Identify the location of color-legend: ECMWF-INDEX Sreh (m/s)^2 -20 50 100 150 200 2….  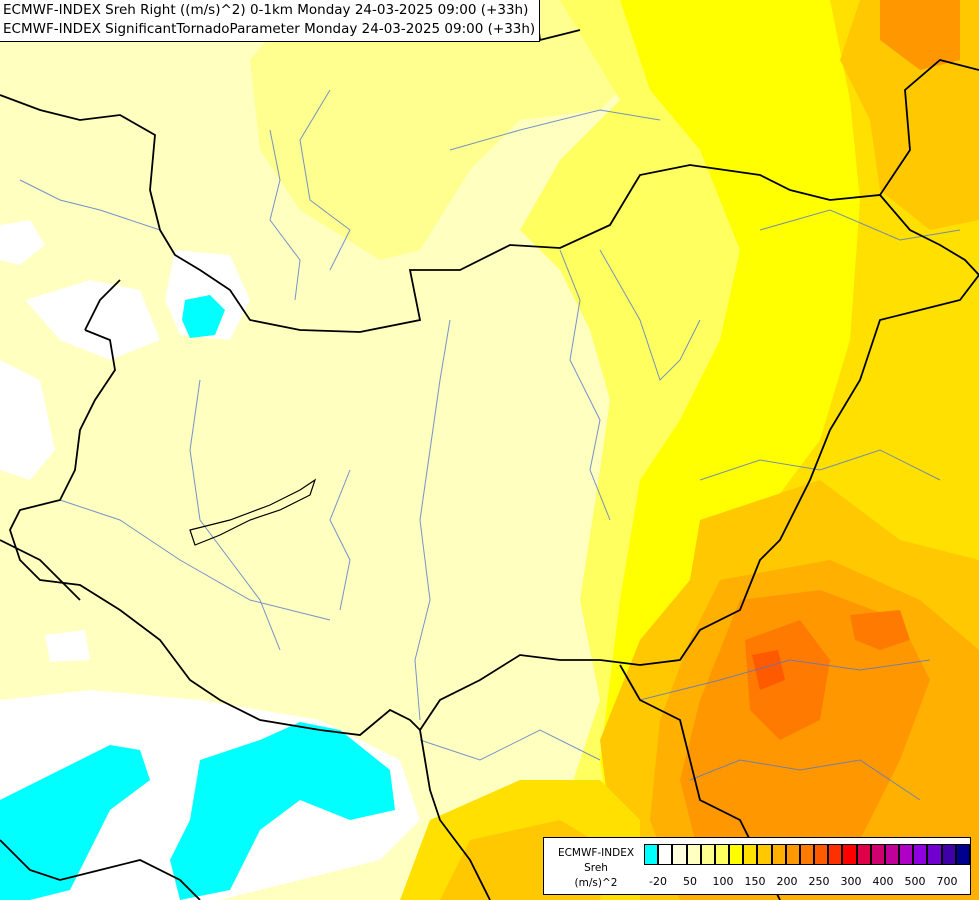
(757, 866).